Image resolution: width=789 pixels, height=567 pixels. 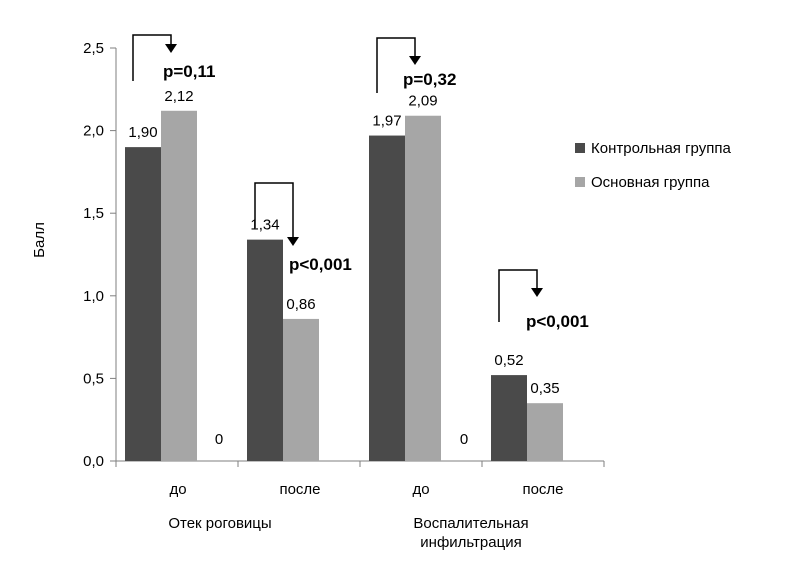 I want to click on data-label: 0,35, so click(x=544, y=388).